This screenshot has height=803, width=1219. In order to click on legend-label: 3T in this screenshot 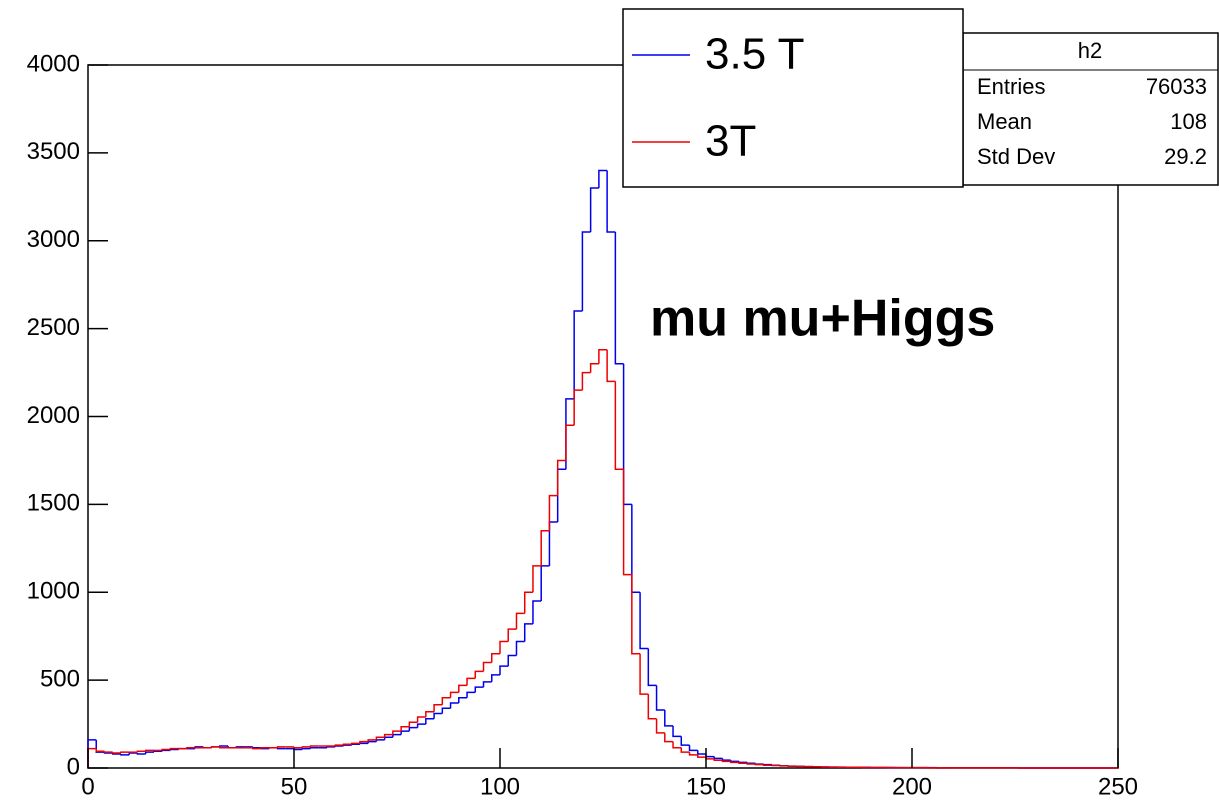, I will do `click(730, 141)`.